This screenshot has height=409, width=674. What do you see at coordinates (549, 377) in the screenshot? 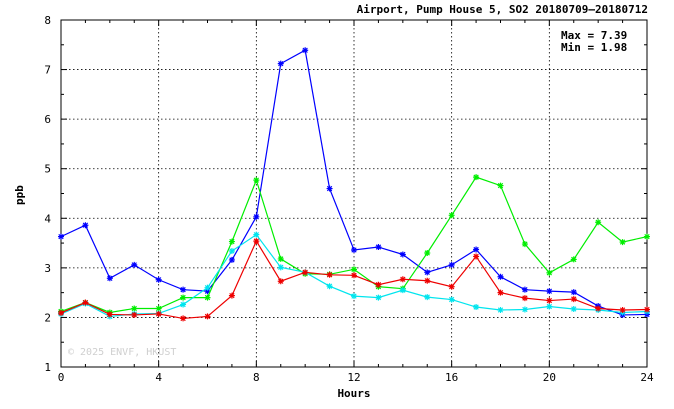
I see `x-tick-label: 20` at bounding box center [549, 377].